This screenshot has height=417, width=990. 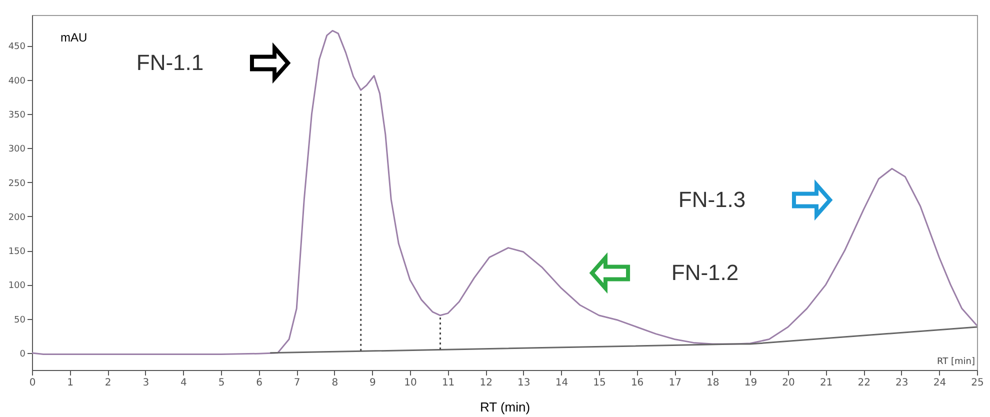 What do you see at coordinates (170, 62) in the screenshot?
I see `annotation: FN-1.1` at bounding box center [170, 62].